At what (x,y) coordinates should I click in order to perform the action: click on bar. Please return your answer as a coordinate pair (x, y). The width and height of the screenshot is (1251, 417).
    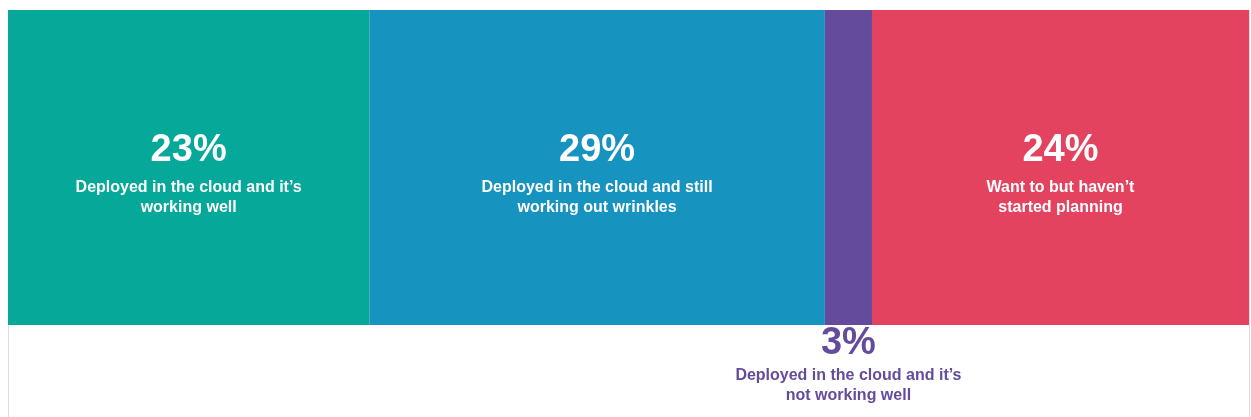
    Looking at the image, I should click on (848, 167).